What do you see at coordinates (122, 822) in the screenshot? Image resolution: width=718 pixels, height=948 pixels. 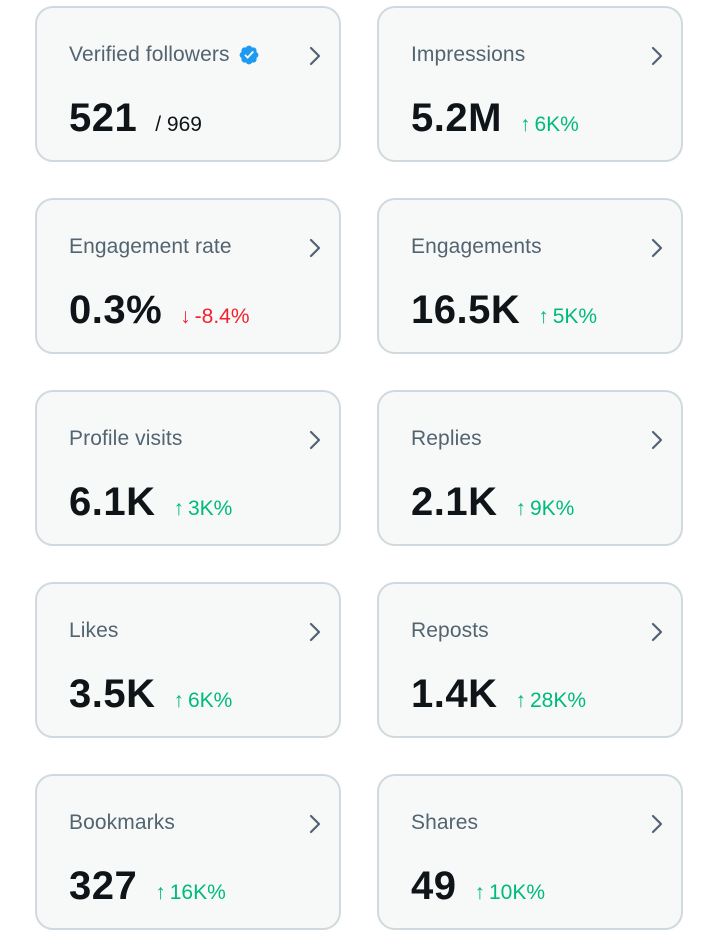 I see `stat-label: Bookmarks` at bounding box center [122, 822].